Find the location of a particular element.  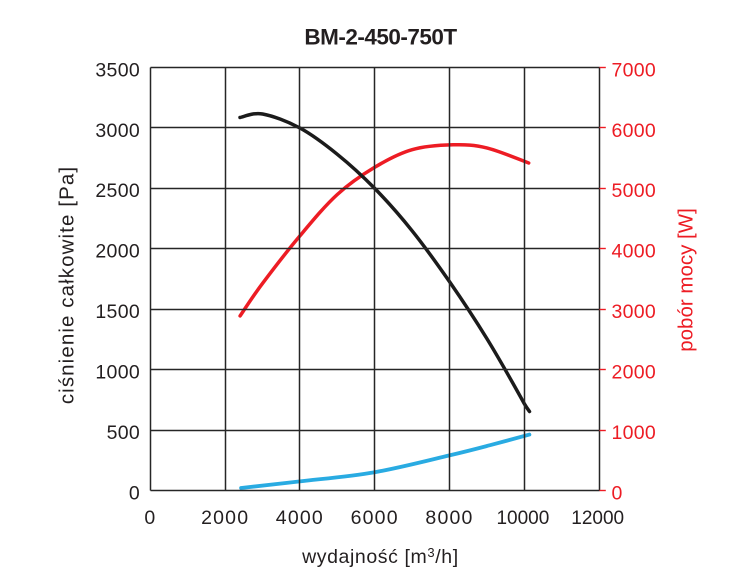

svg-text: wydajność [m3/h] is located at coordinates (380, 556).